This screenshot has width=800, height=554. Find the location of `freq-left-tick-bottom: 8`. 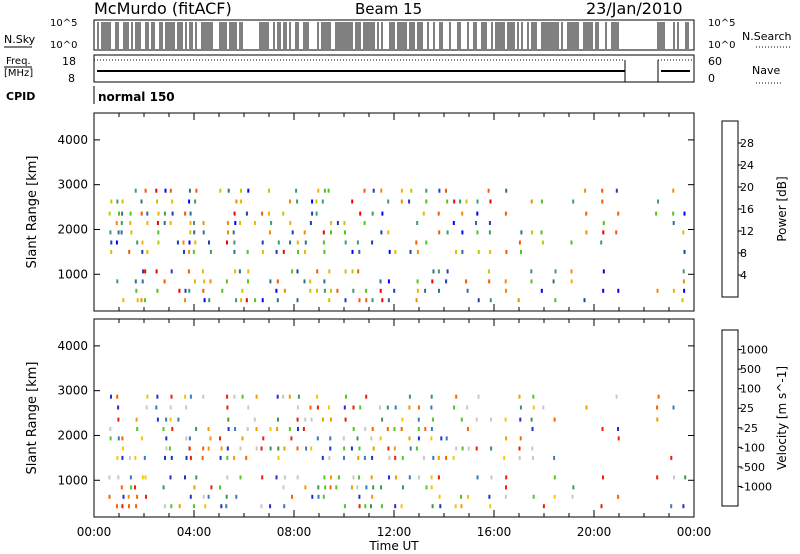

freq-left-tick-bottom: 8 is located at coordinates (71, 78).